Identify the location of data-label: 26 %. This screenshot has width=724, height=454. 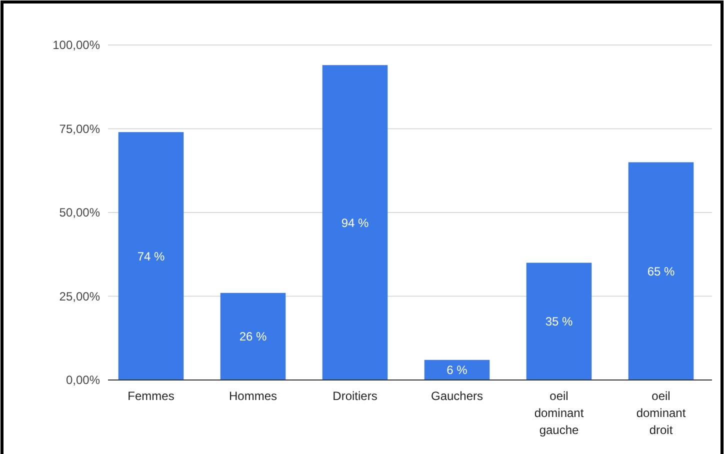
(253, 337).